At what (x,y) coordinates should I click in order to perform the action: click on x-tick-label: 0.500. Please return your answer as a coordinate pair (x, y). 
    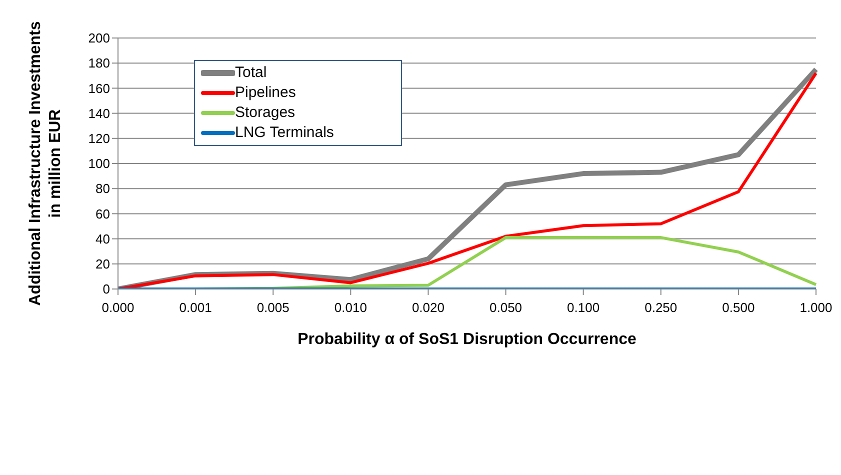
    Looking at the image, I should click on (738, 308).